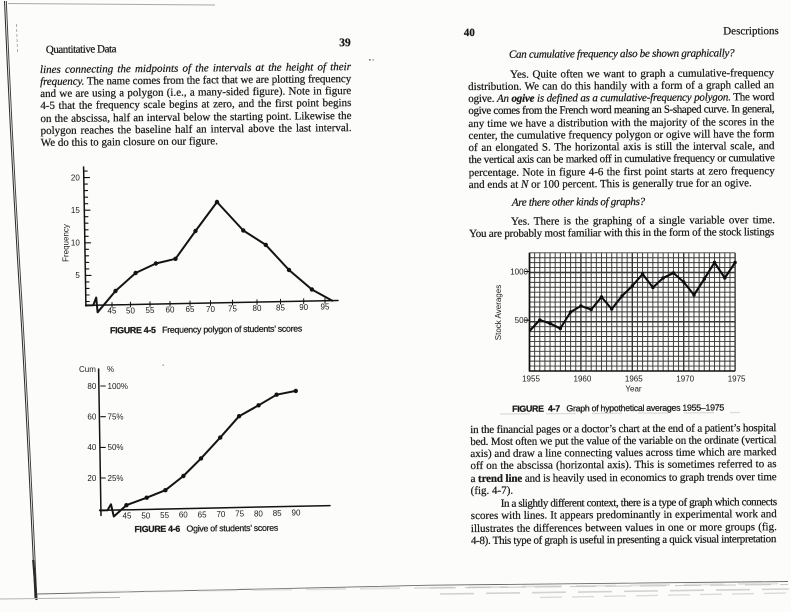  I want to click on svg-text: 1975, so click(737, 379).